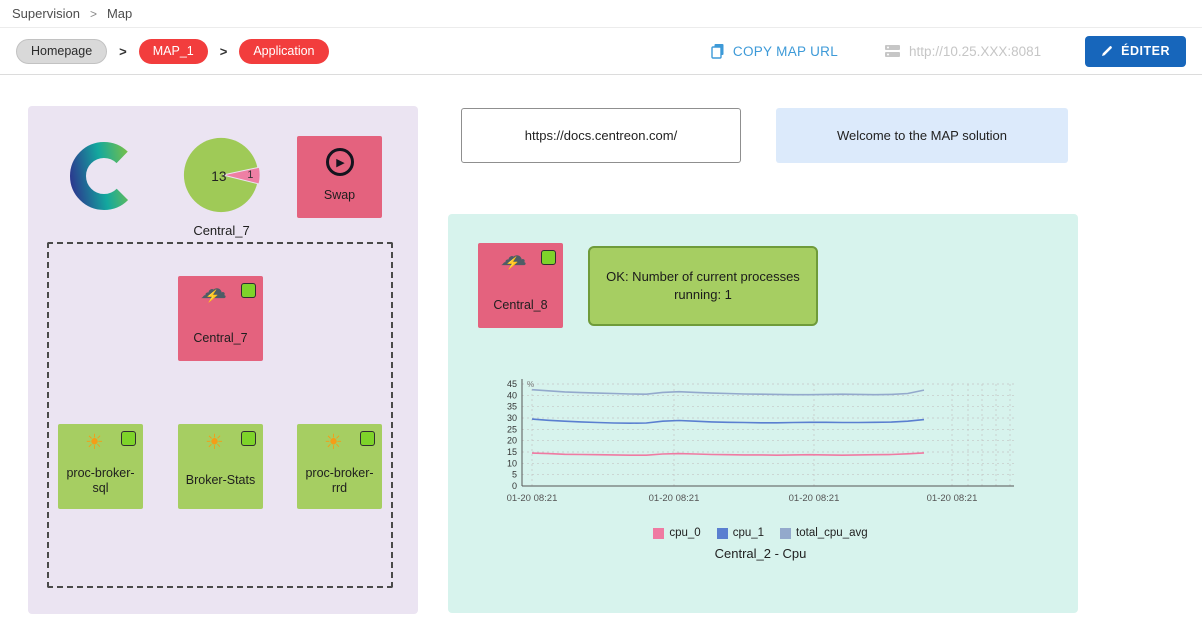  What do you see at coordinates (760, 553) in the screenshot?
I see `chart-title: Central_2 - Cpu` at bounding box center [760, 553].